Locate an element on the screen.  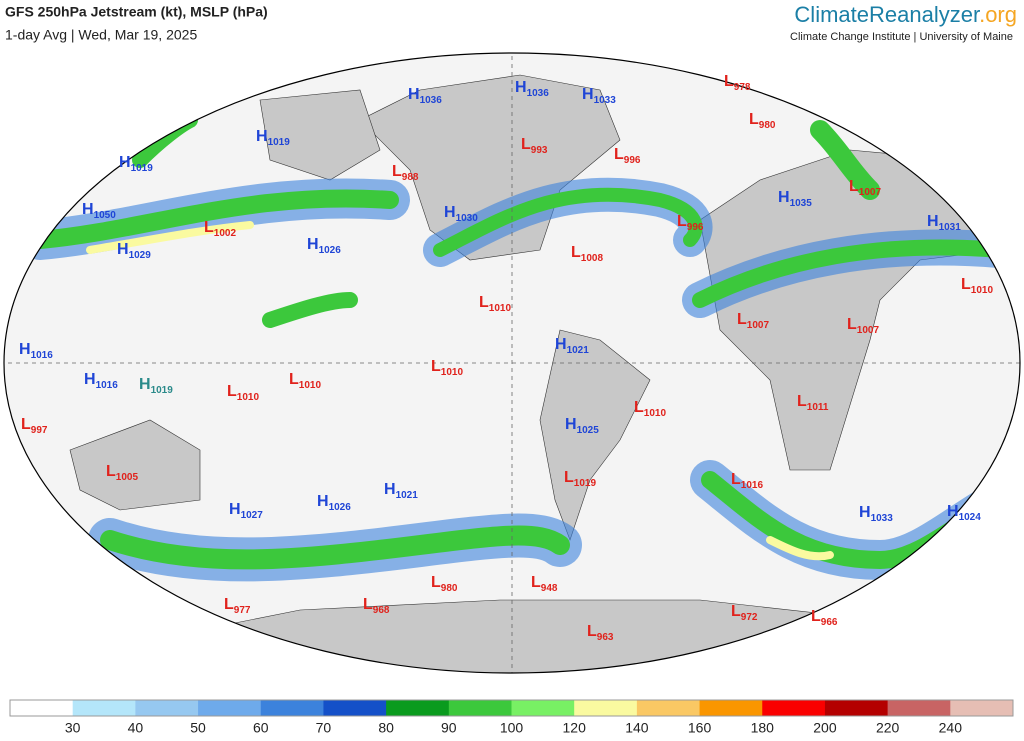
pressure-center: H1027 is located at coordinates (246, 510).